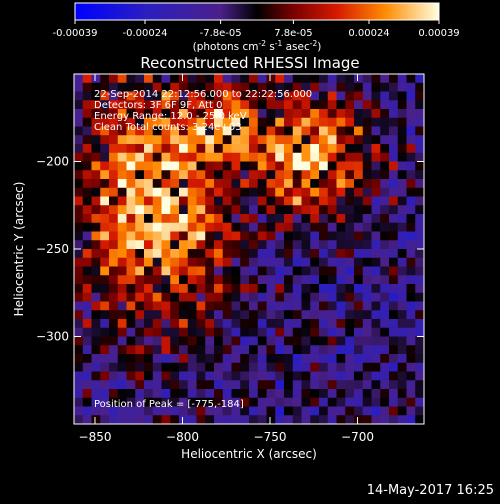  What do you see at coordinates (75, 33) in the screenshot?
I see `colorbar-tick-label: -0.00039` at bounding box center [75, 33].